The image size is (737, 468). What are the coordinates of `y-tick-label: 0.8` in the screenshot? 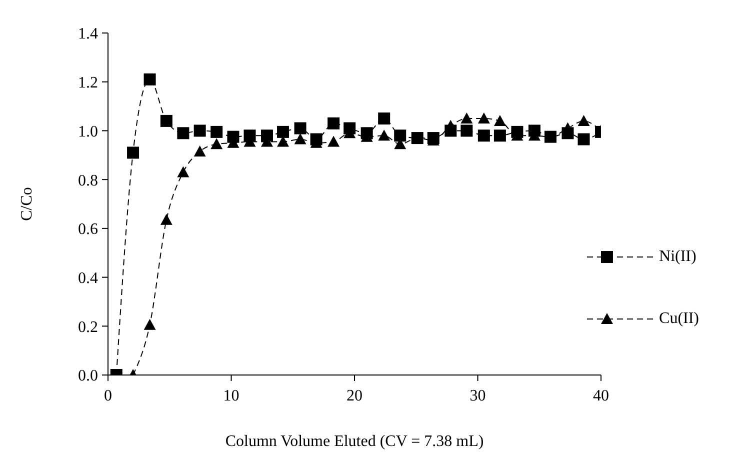 It's located at (88, 181).